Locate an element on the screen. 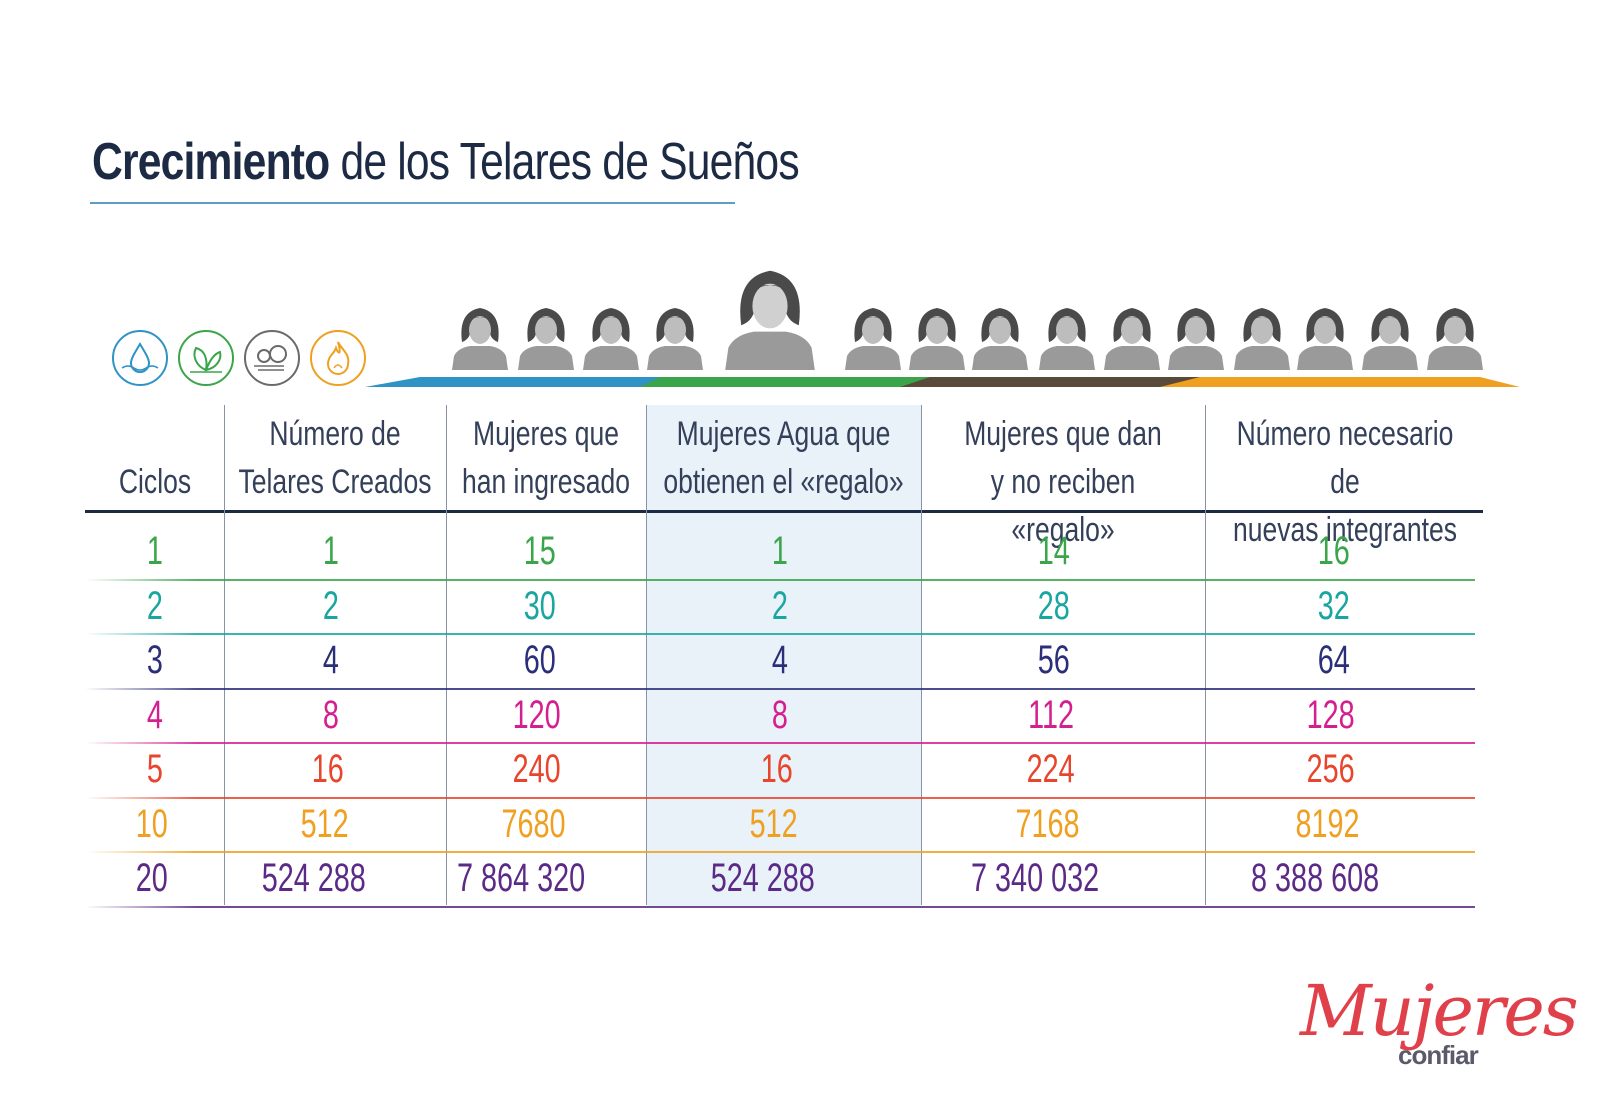 This screenshot has height=1118, width=1600. column-header-line: Ciclos is located at coordinates (155, 482).